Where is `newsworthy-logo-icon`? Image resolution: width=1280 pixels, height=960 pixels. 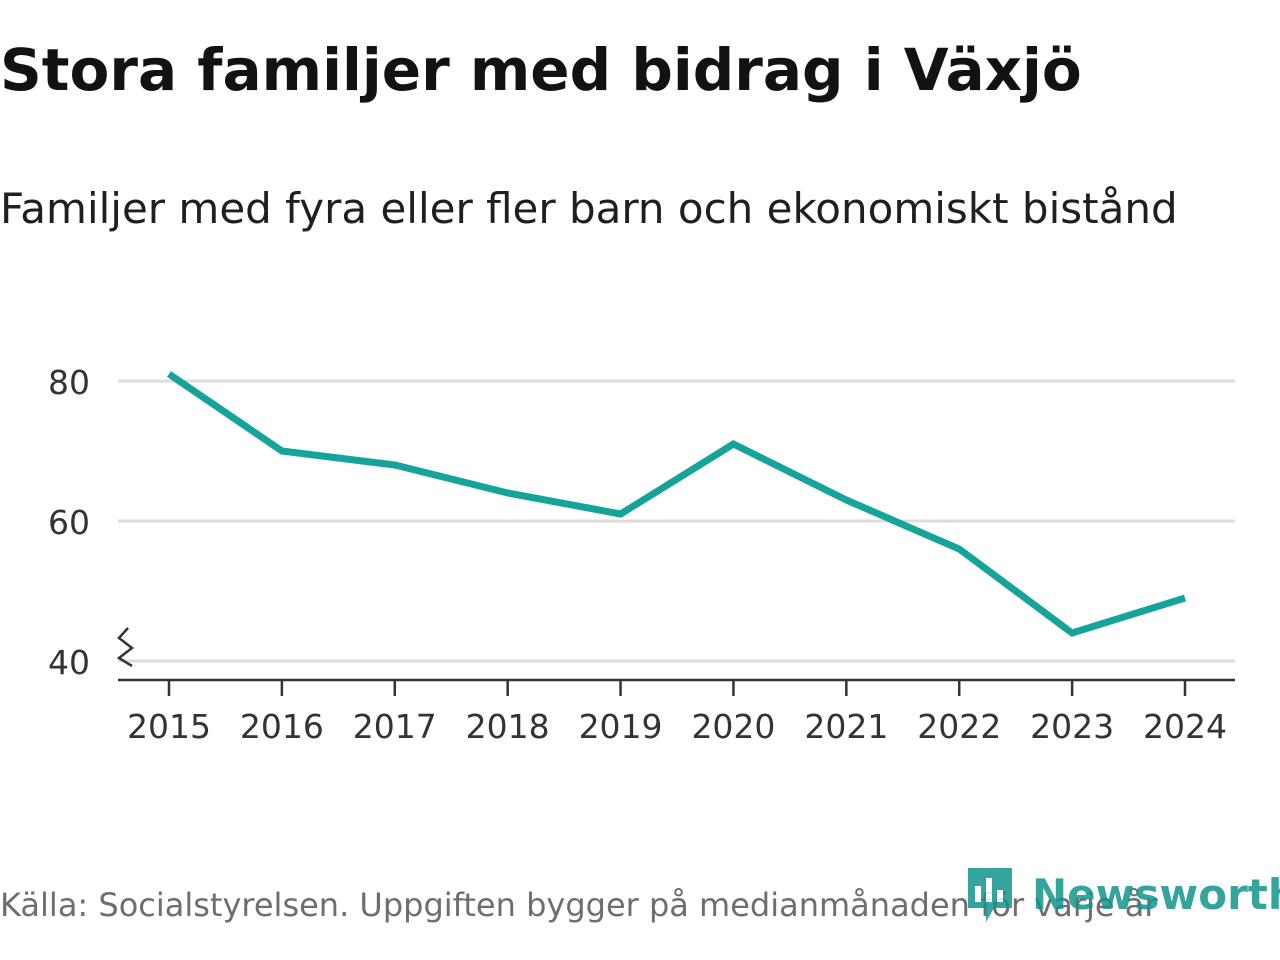
newsworthy-logo-icon is located at coordinates (990, 895).